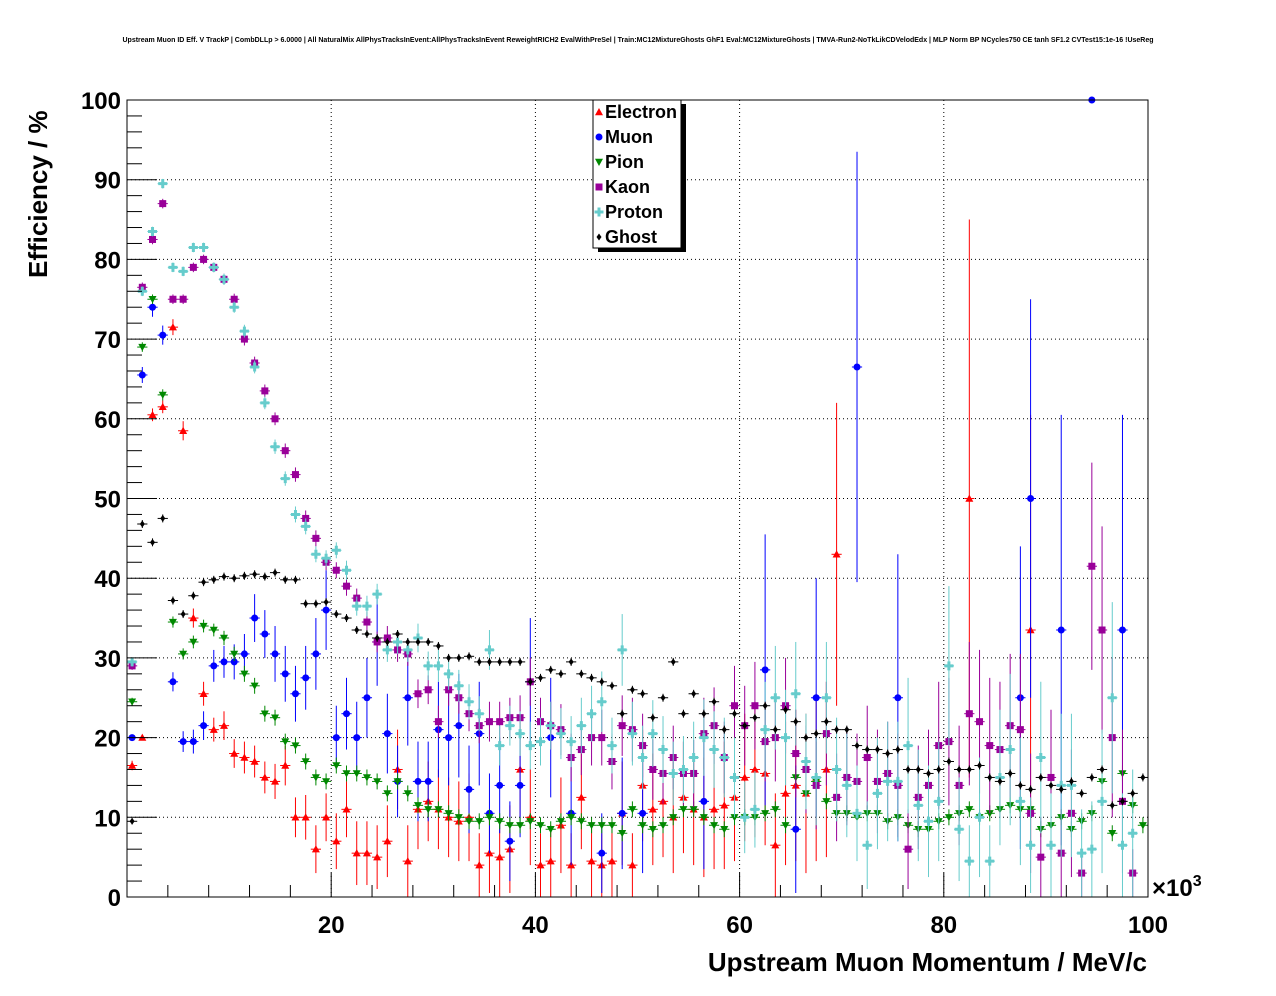  What do you see at coordinates (626, 237) in the screenshot?
I see `legend-entry-ghost: Ghost` at bounding box center [626, 237].